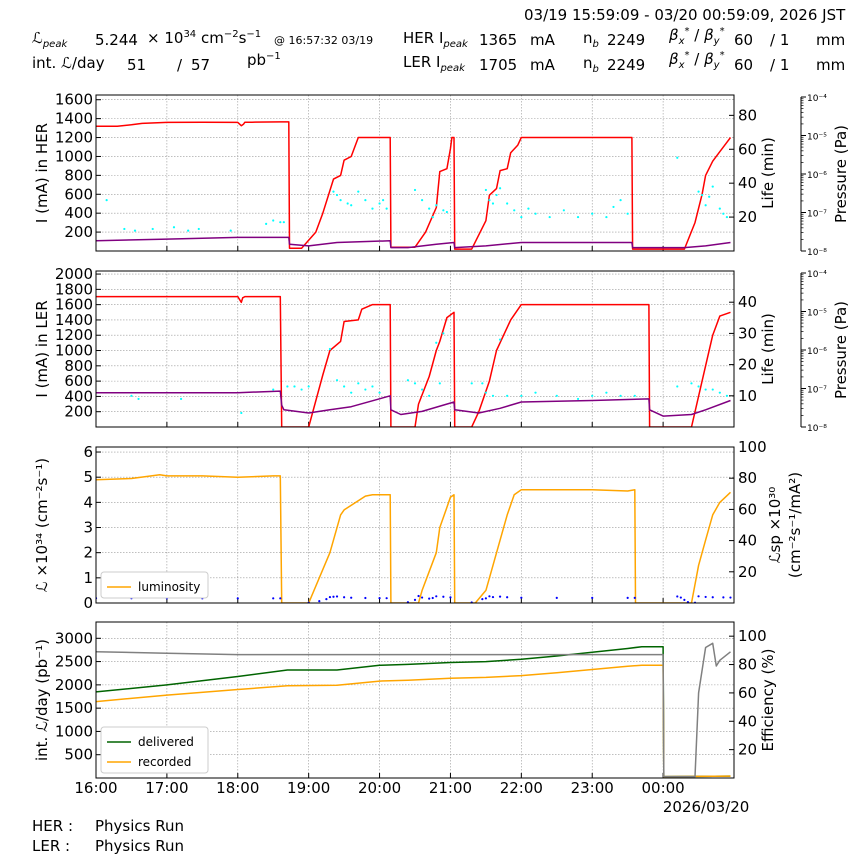 This screenshot has width=864, height=864. I want to click on lumi-legend-label: luminosity, so click(169, 587).